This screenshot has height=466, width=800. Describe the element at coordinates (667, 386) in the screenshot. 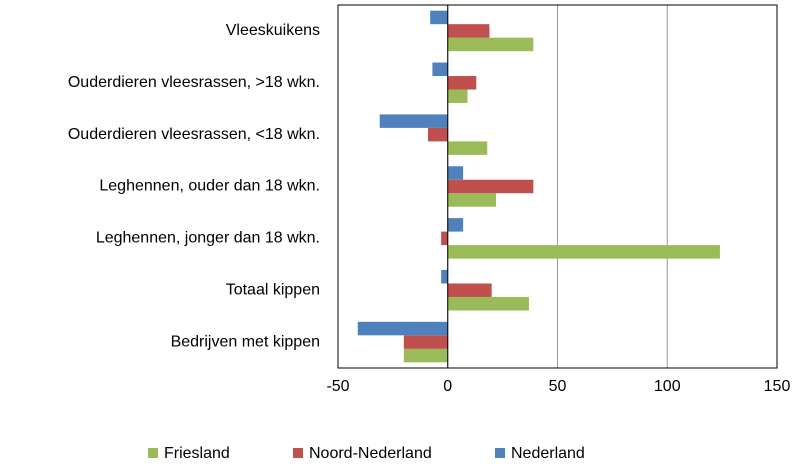

I see `x-tick-label: 100` at that location.